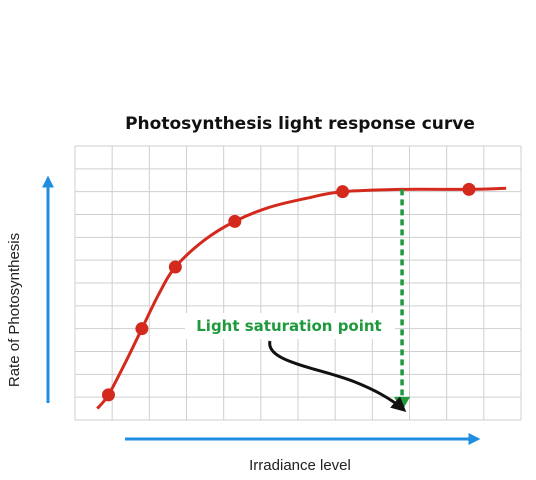 The image size is (536, 480). I want to click on annotation-label: Light saturation point, so click(288, 326).